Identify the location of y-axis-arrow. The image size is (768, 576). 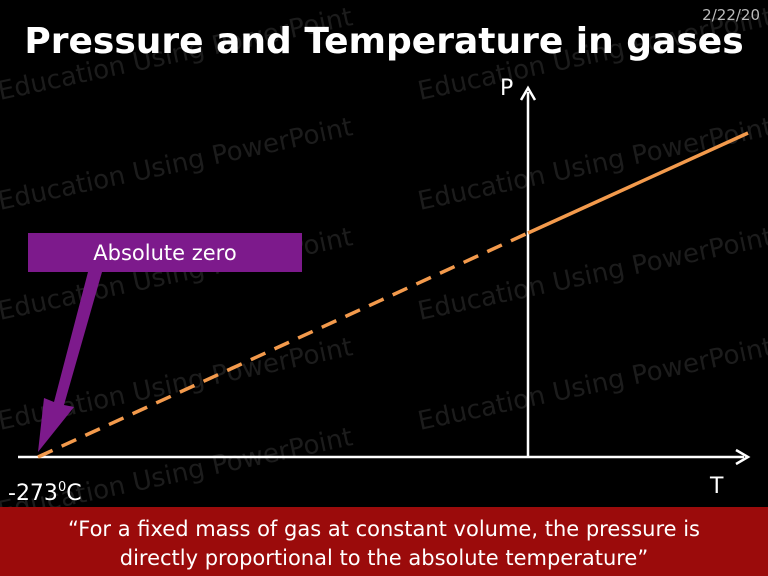
(528, 93).